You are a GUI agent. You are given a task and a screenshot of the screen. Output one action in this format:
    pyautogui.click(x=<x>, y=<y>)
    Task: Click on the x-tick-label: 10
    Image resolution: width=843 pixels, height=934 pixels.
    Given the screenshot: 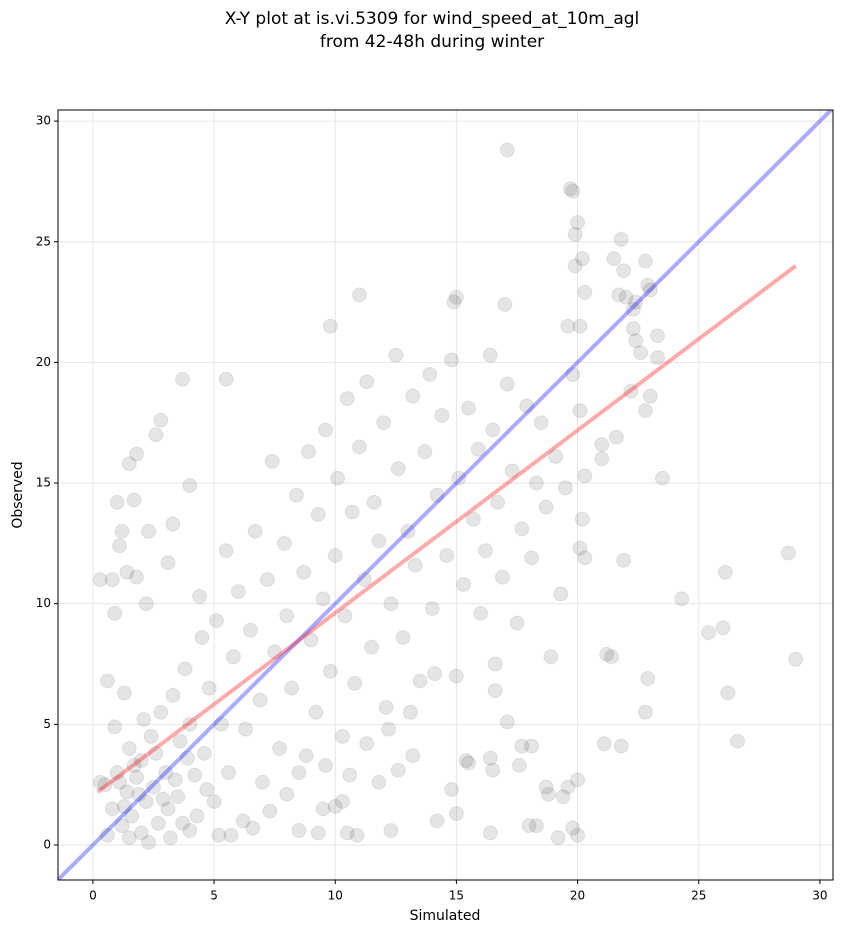 What is the action you would take?
    pyautogui.click(x=335, y=896)
    